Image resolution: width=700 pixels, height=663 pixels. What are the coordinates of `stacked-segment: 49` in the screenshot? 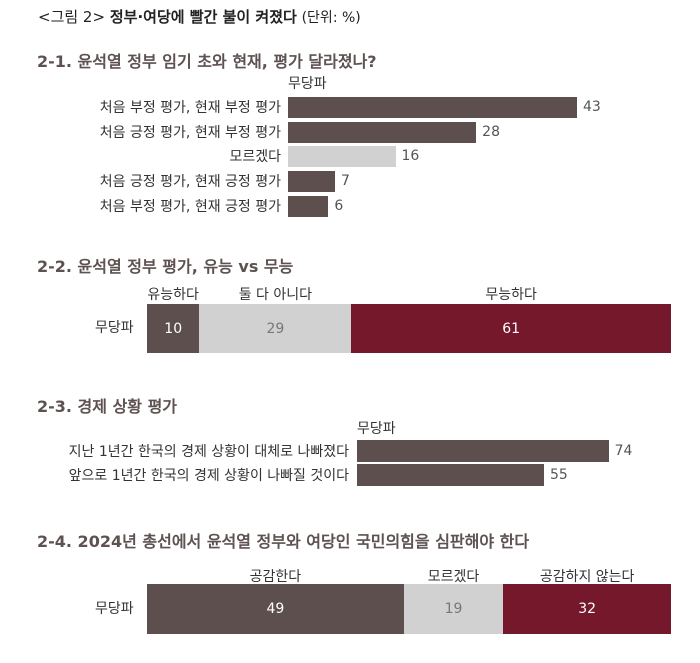 It's located at (275, 609).